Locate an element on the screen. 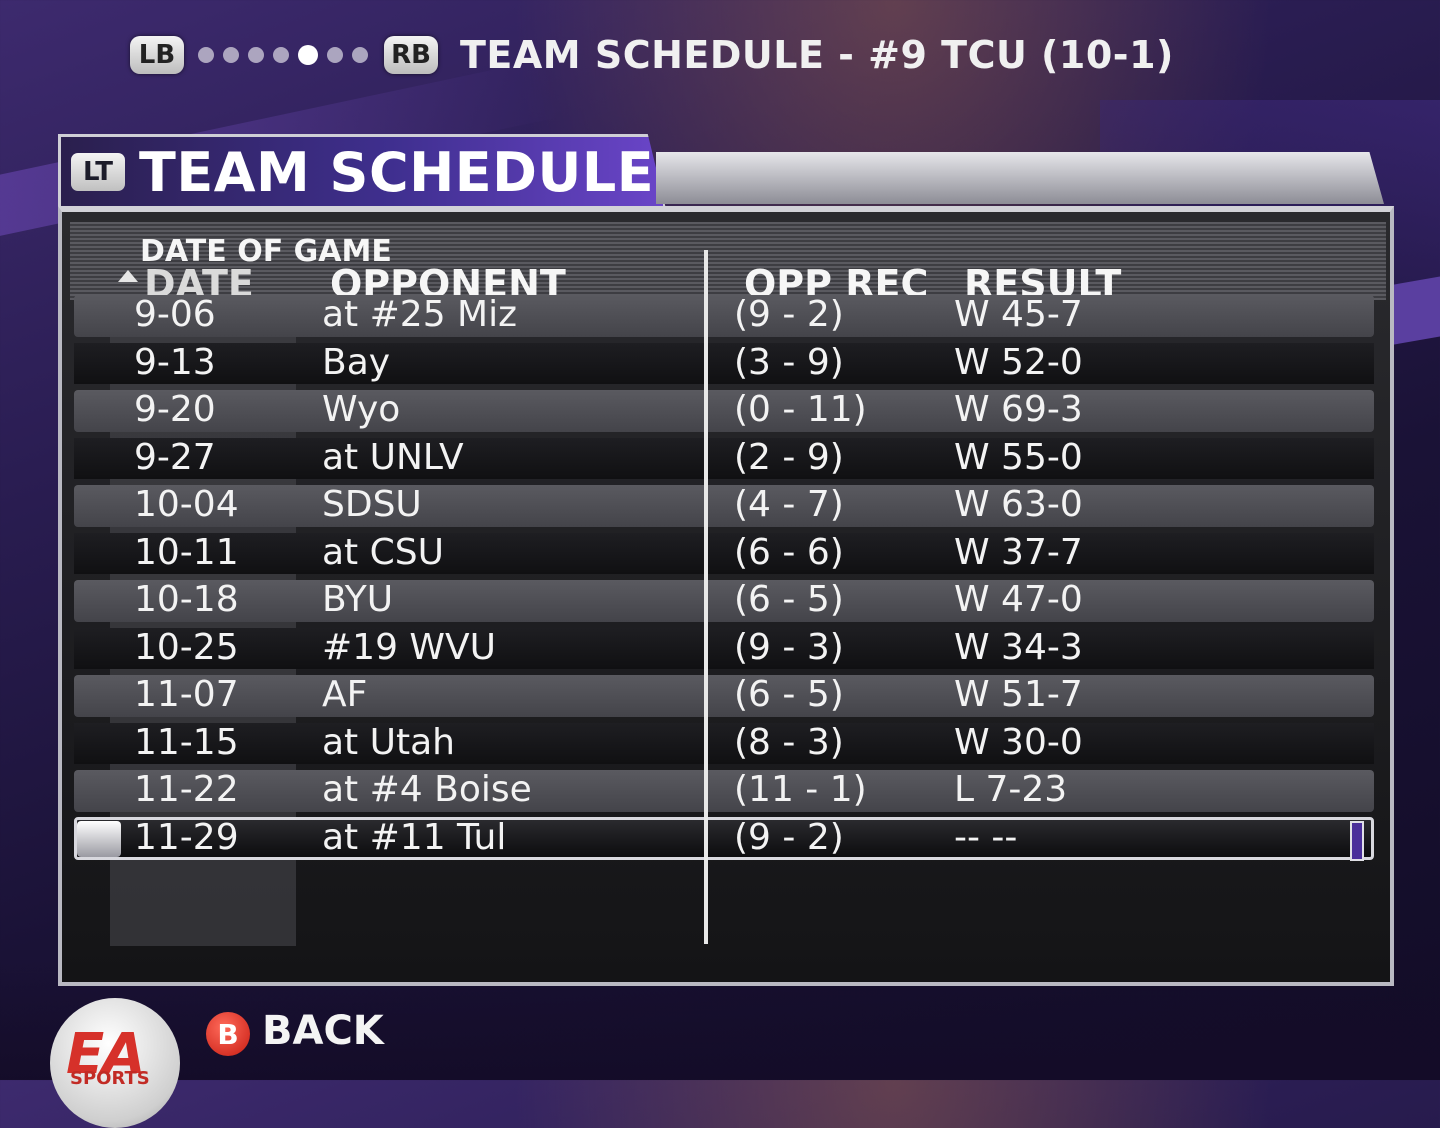  rb-bumper-button: RB is located at coordinates (411, 55).